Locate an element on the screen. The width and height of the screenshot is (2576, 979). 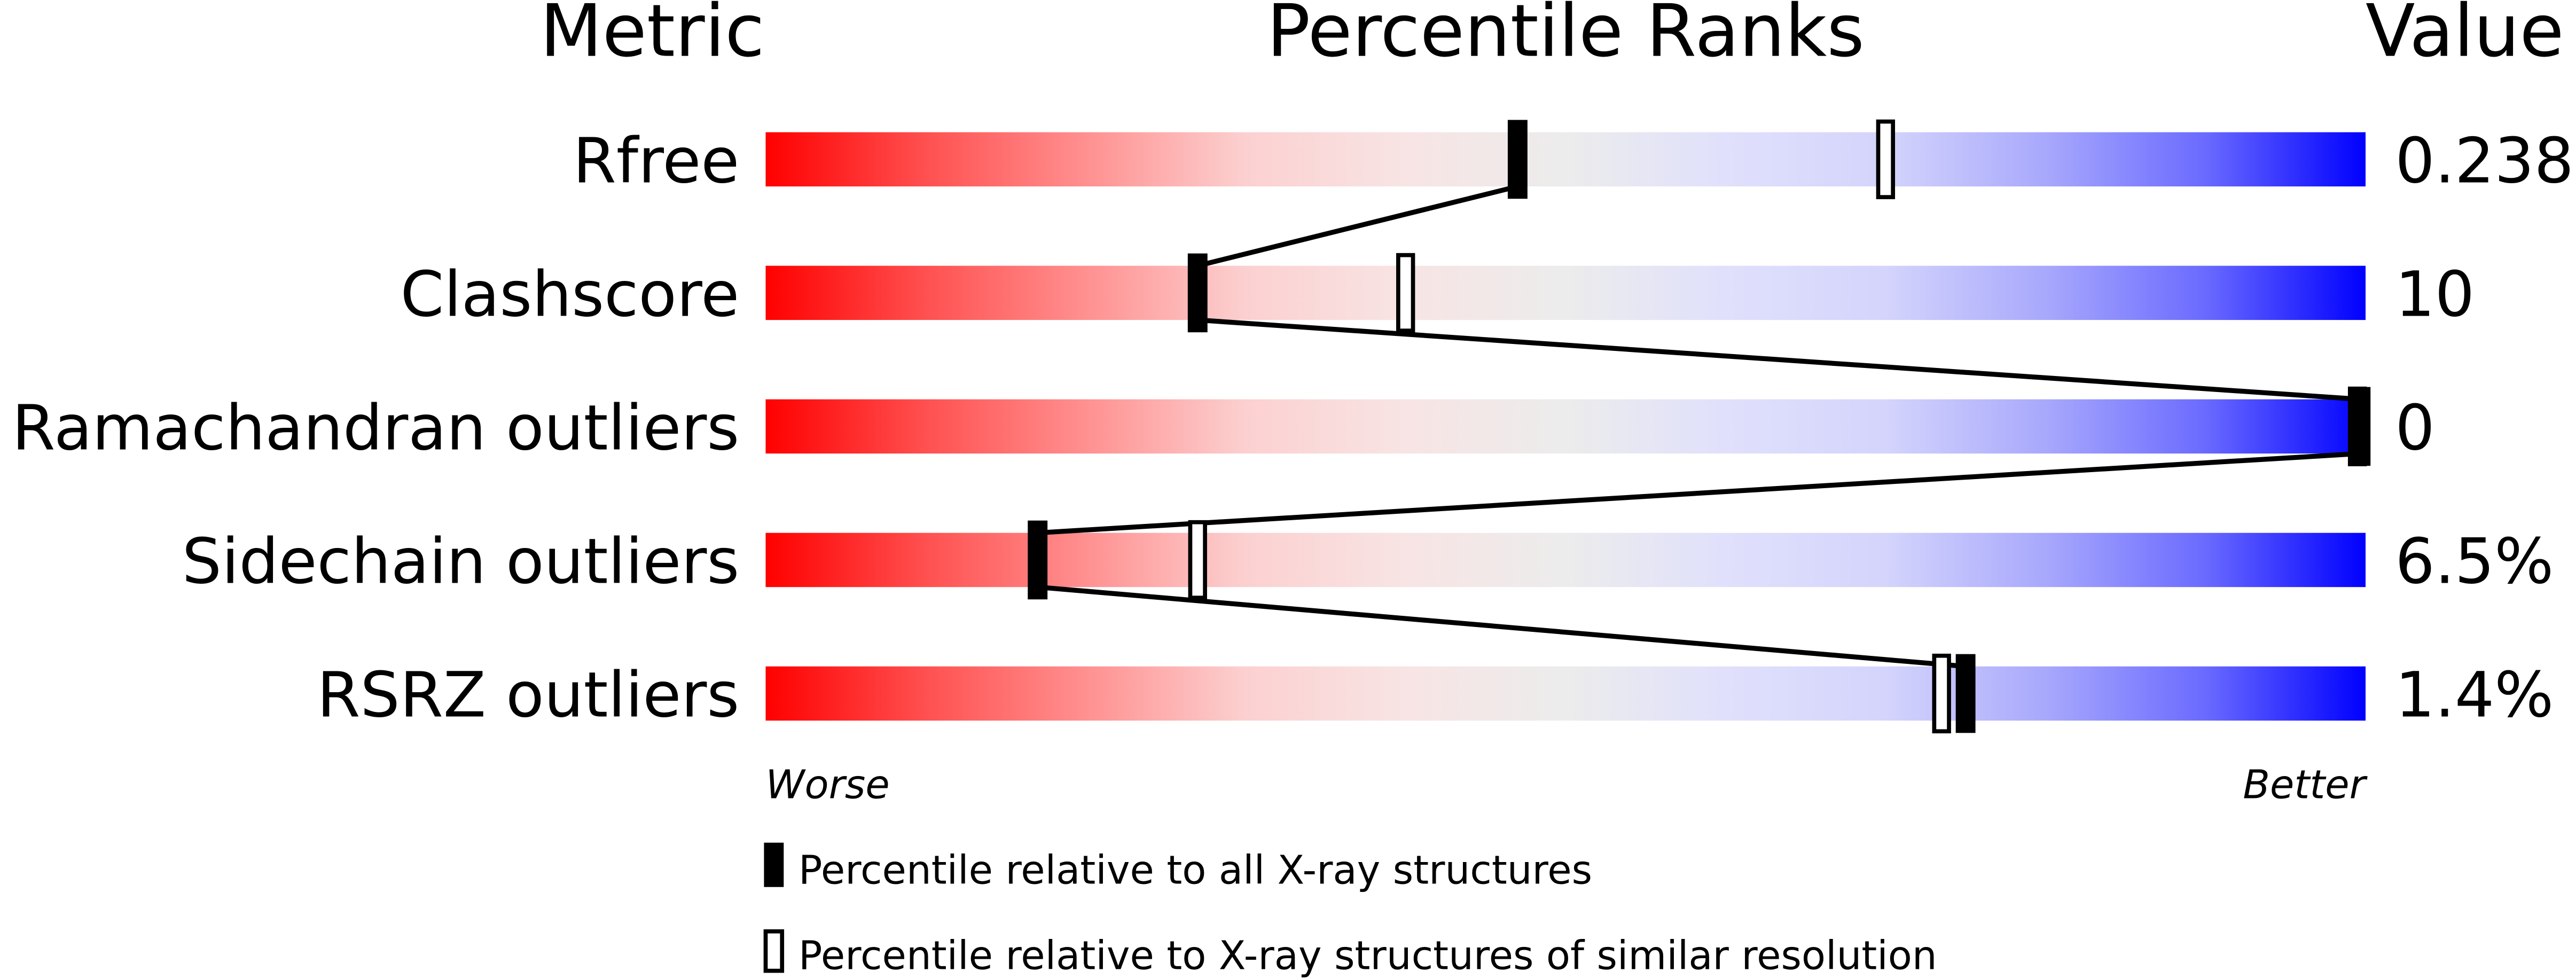
metric-value: 0 is located at coordinates (2414, 427).